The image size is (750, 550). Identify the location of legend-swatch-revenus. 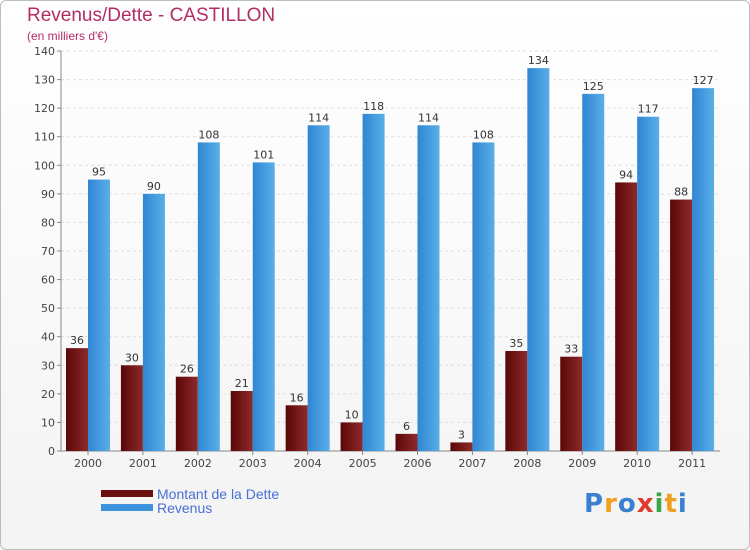
(127, 507).